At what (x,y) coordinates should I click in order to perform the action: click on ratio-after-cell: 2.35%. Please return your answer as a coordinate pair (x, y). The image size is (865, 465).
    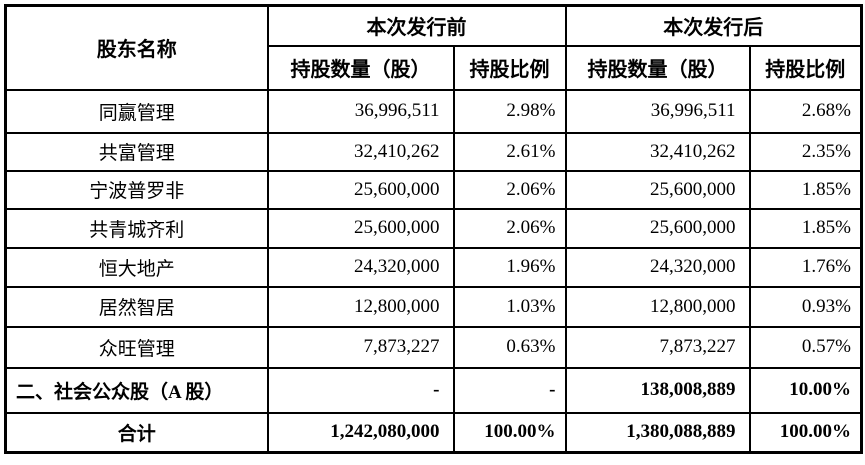
    Looking at the image, I should click on (805, 151).